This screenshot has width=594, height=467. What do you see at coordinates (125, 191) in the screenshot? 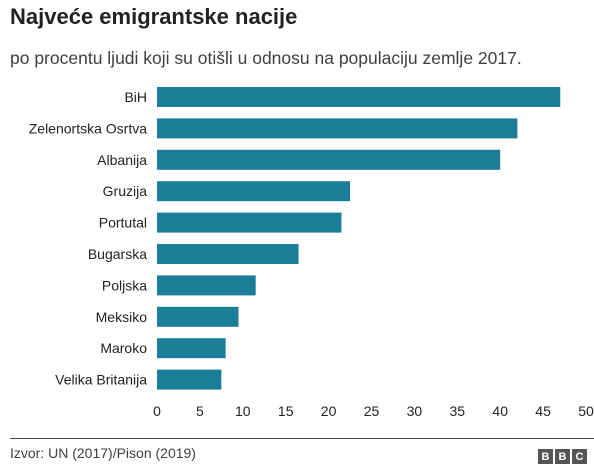
I see `category-label: Gruzija` at bounding box center [125, 191].